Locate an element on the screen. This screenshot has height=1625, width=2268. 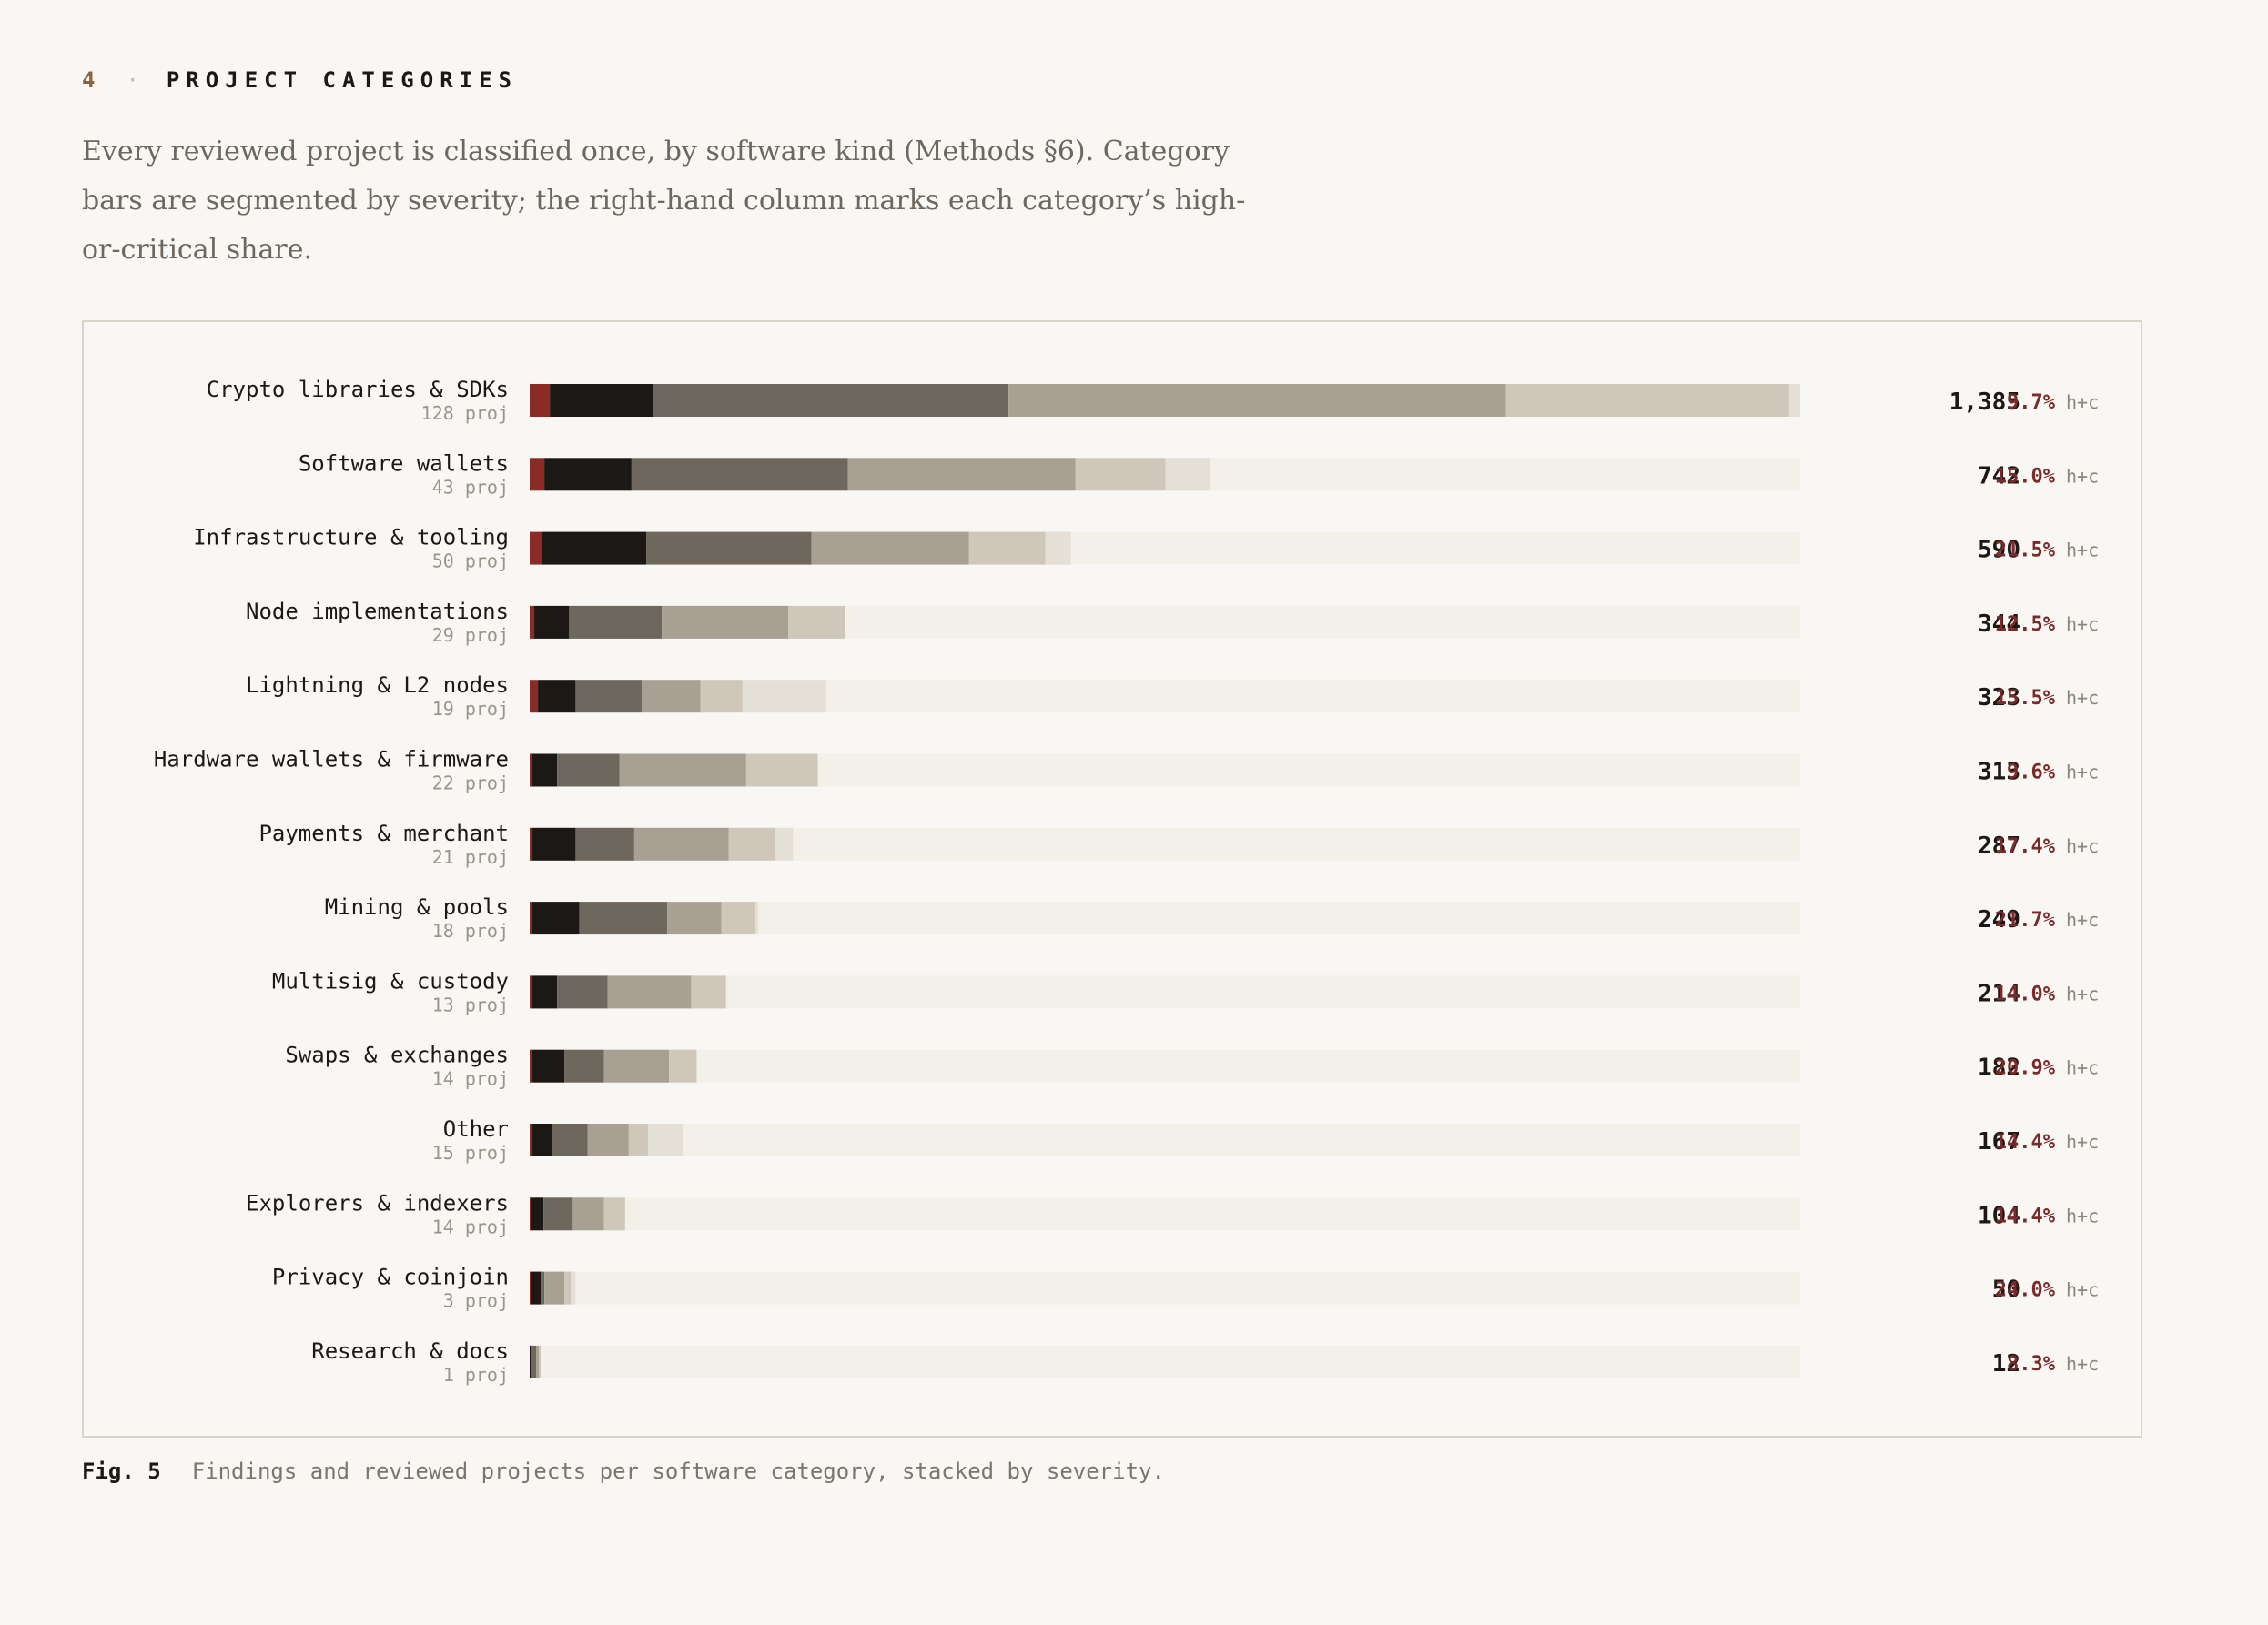
project-count-label: 14 proj is located at coordinates (471, 1227).